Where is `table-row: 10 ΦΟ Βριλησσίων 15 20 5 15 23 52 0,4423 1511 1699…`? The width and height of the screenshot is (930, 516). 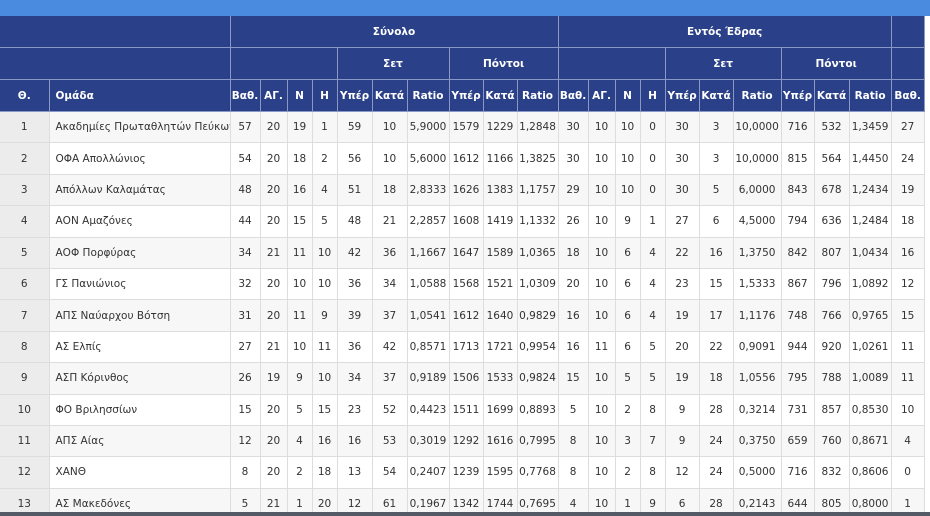
table-row: 10 ΦΟ Βριλησσίων 15 20 5 15 23 52 0,4423 1511 1699… is located at coordinates (462, 410).